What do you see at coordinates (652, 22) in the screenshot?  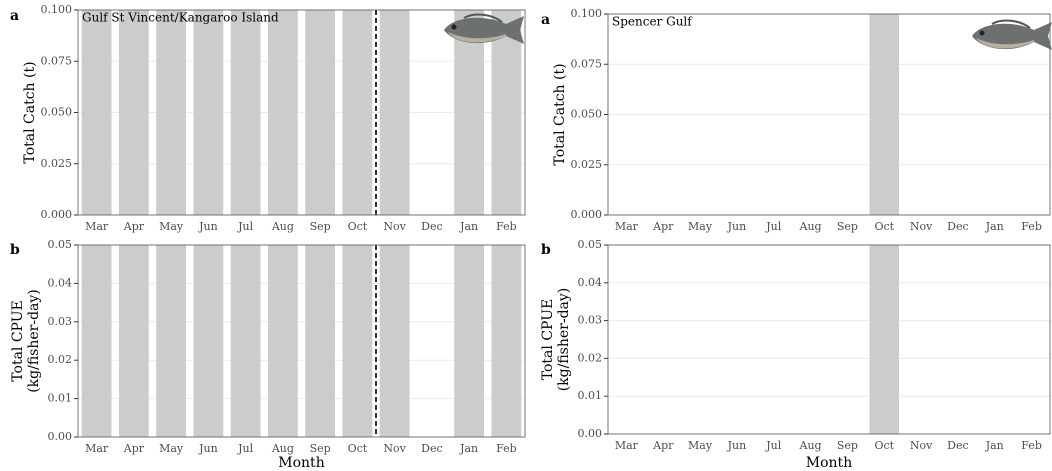 I see `panel-note: Spencer Gulf` at bounding box center [652, 22].